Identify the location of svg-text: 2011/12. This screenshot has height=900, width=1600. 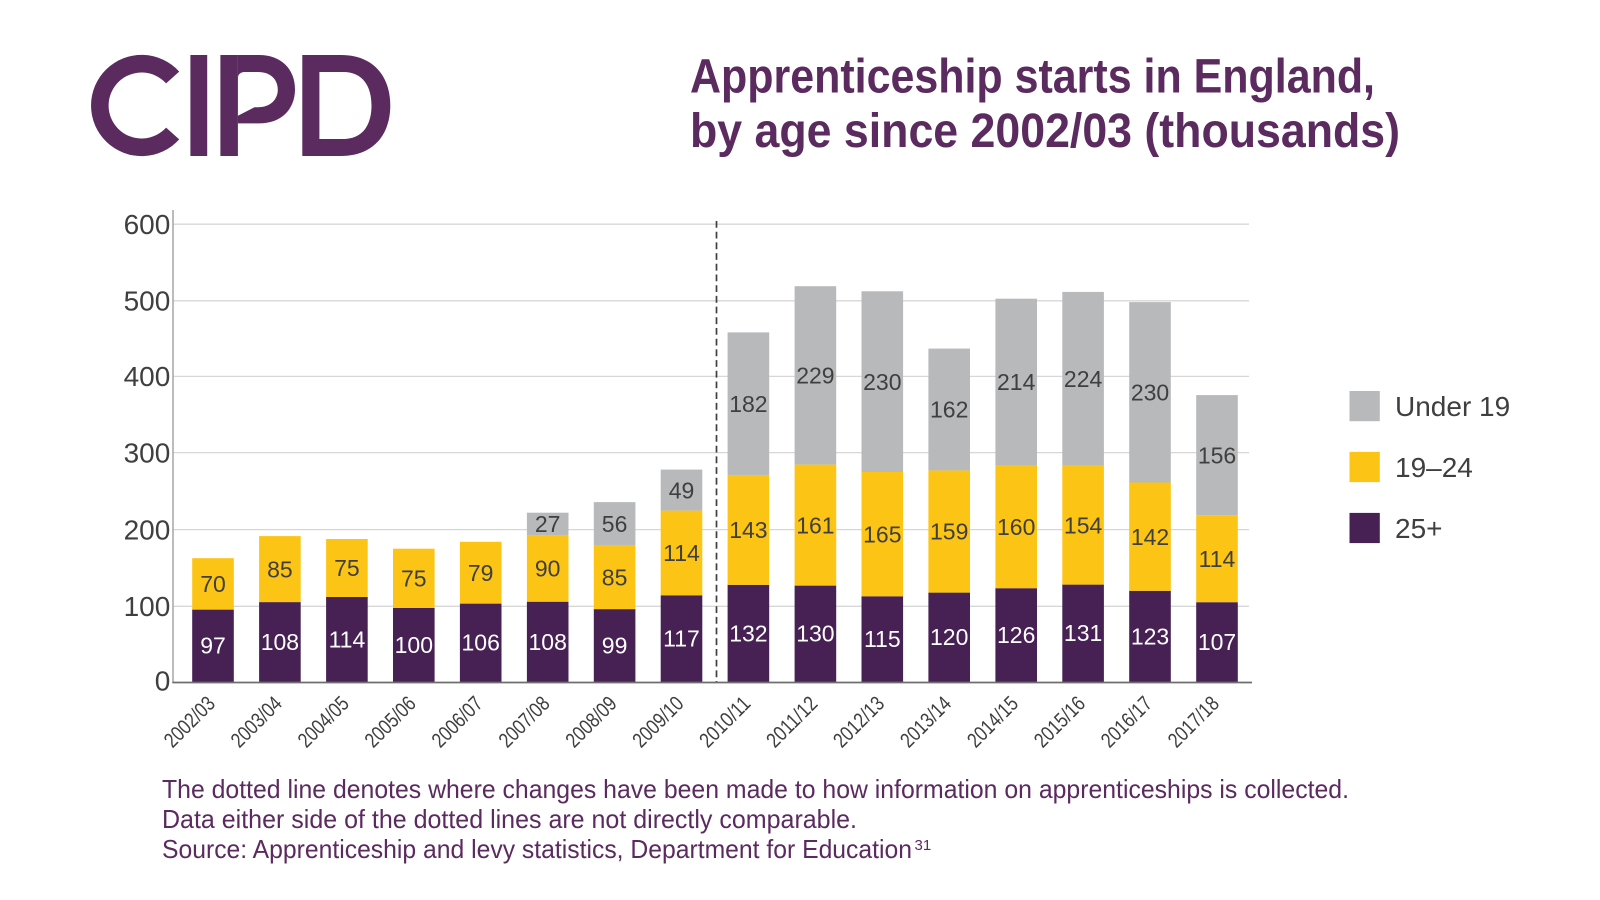
(792, 722).